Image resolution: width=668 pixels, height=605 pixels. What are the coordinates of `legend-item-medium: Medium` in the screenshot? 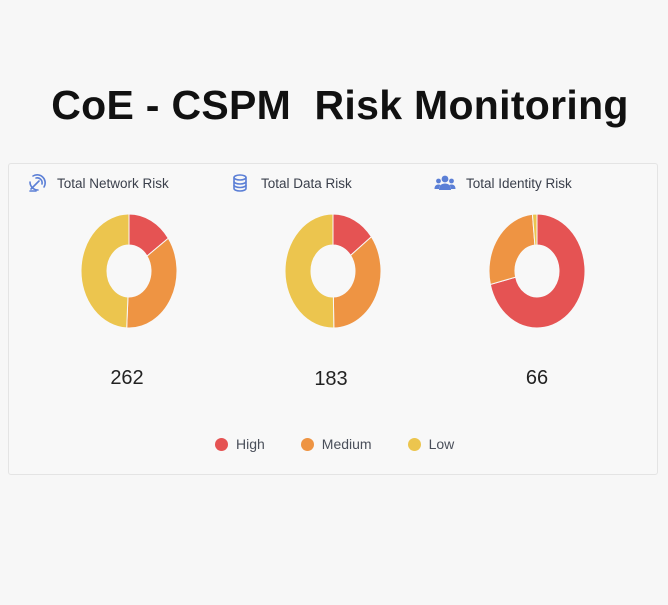 It's located at (336, 444).